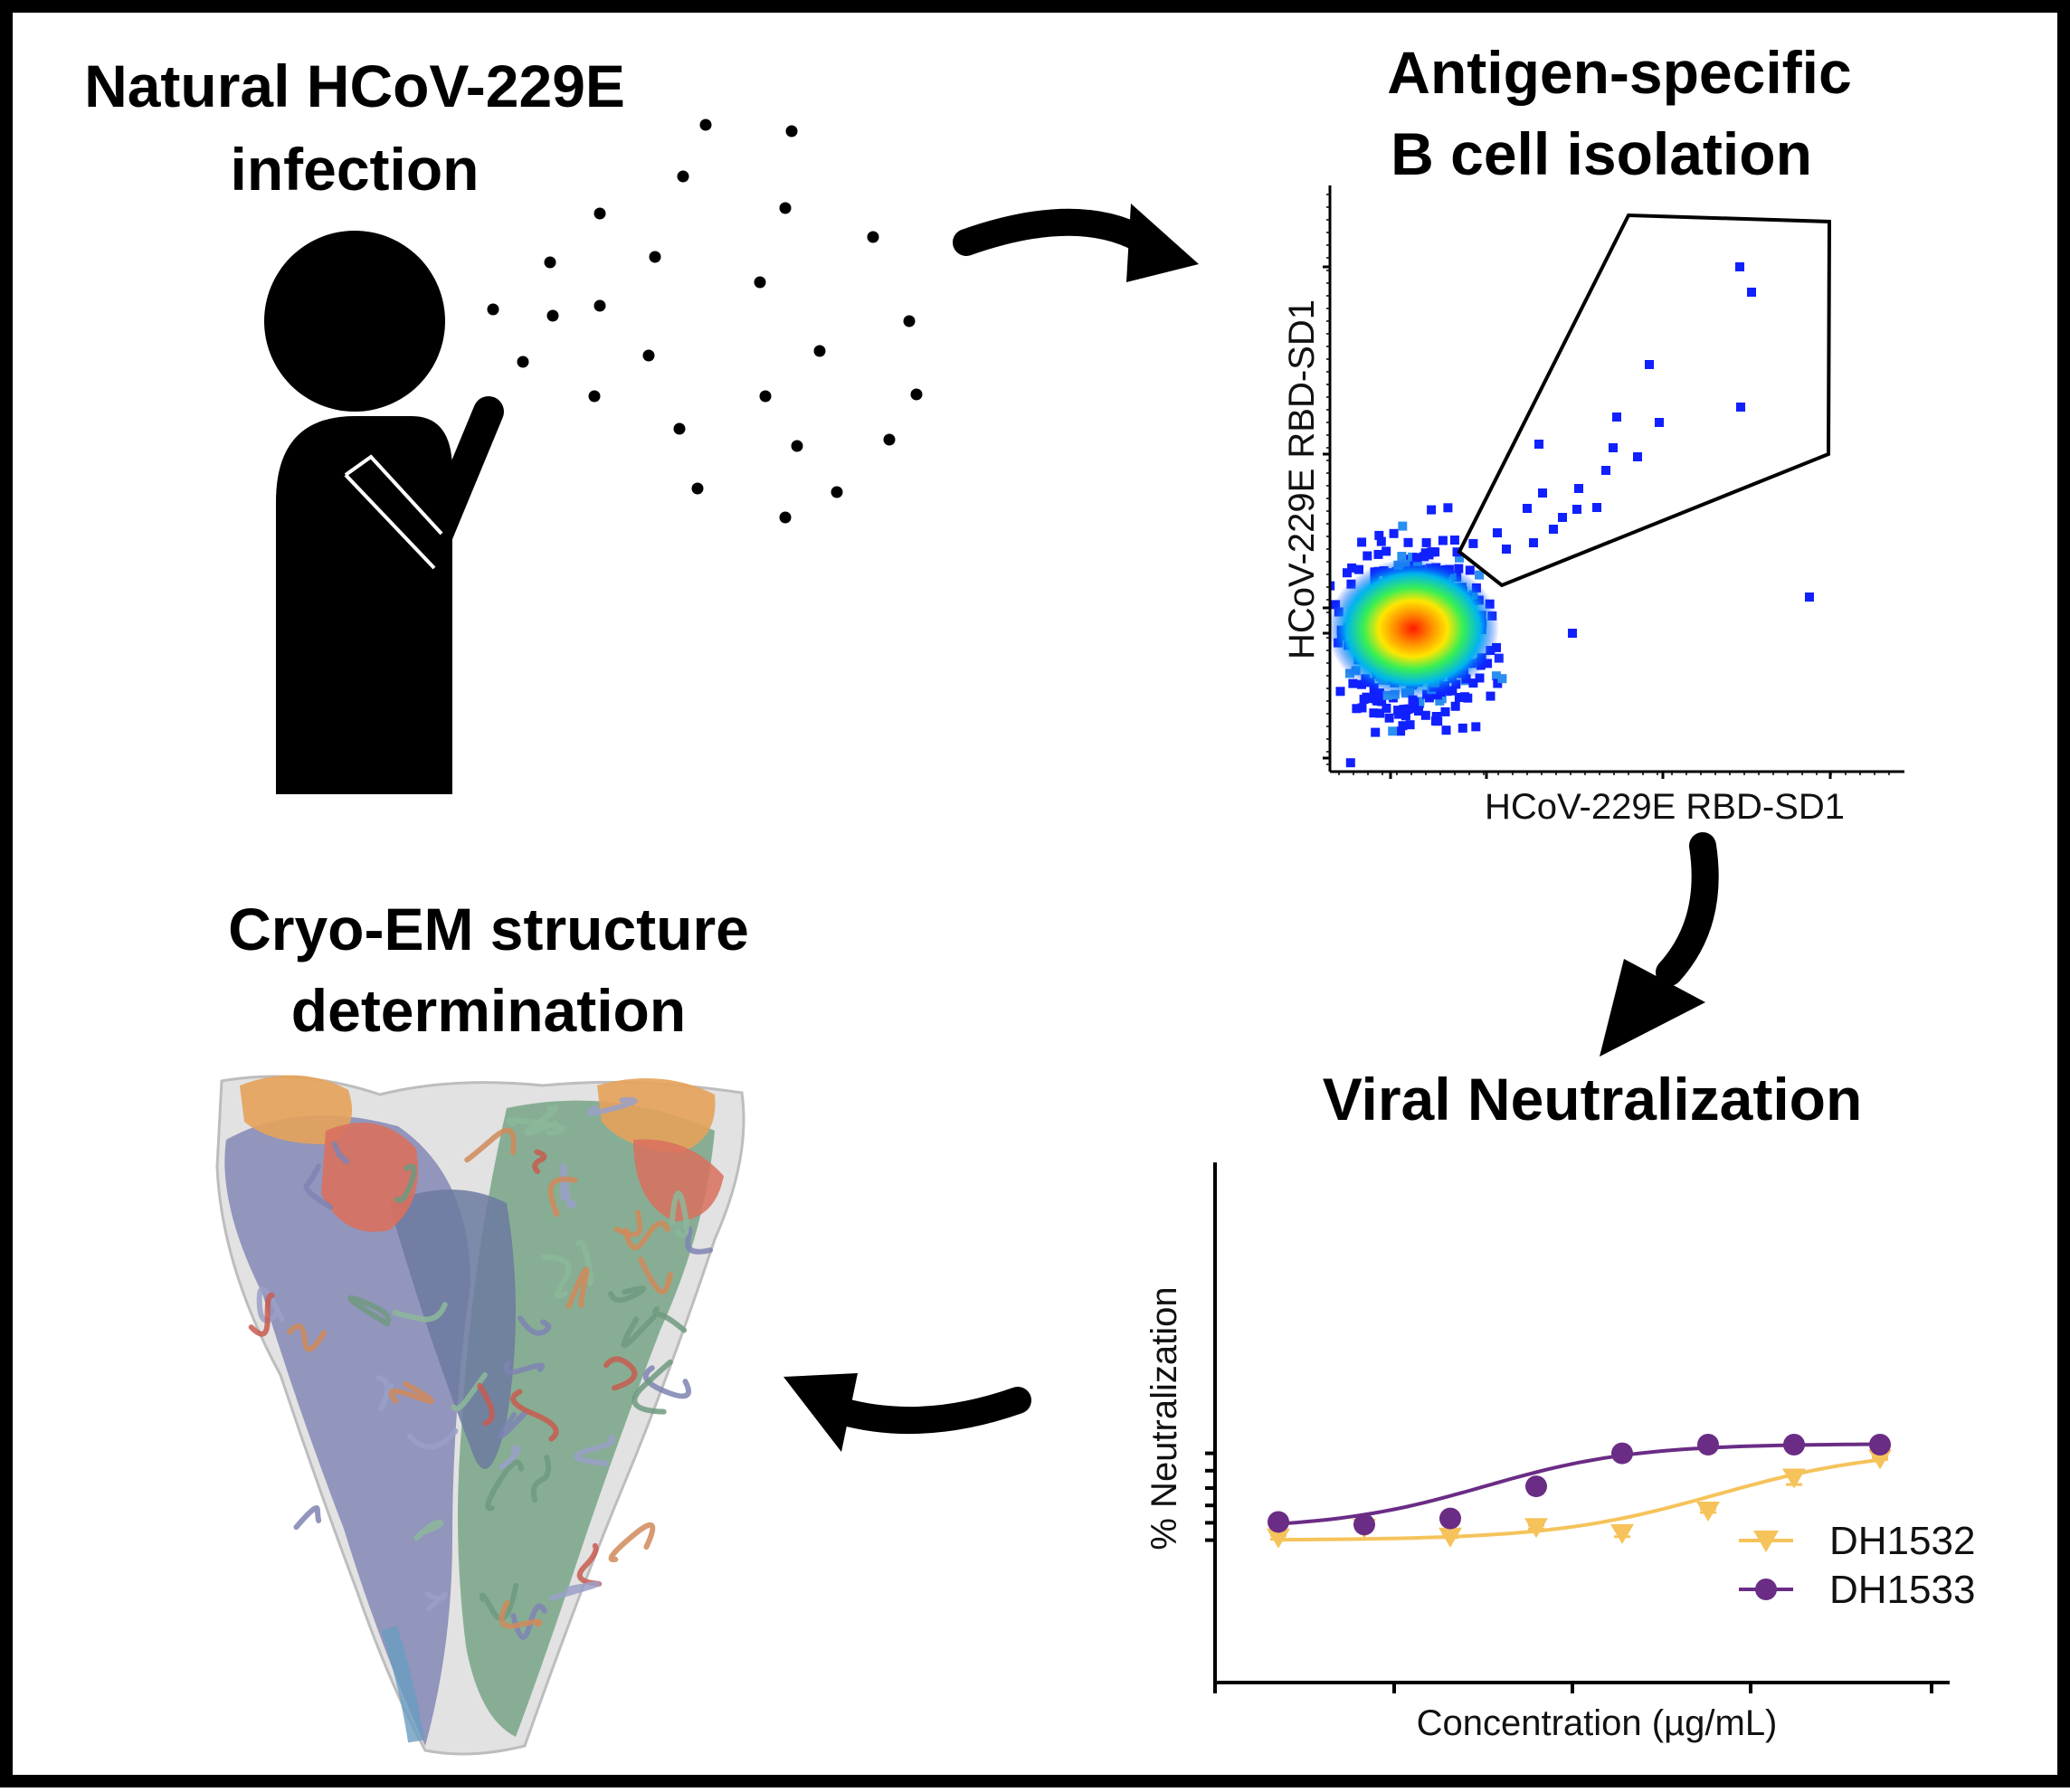 This screenshot has height=1792, width=2070. Describe the element at coordinates (1593, 1099) in the screenshot. I see `neutralization-title: Viral Neutralization` at that location.